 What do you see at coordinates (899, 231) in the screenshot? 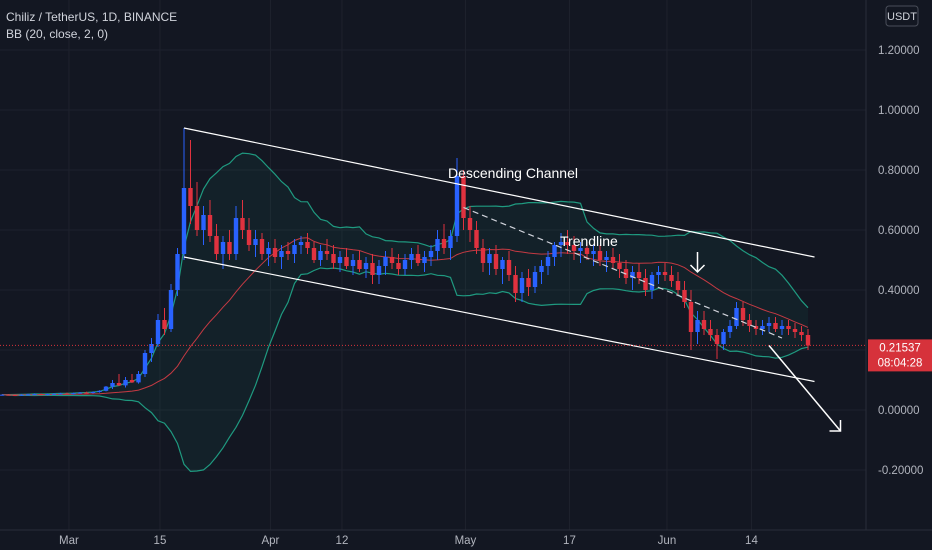
I see `price-tick-label: 0.60000` at bounding box center [899, 231].